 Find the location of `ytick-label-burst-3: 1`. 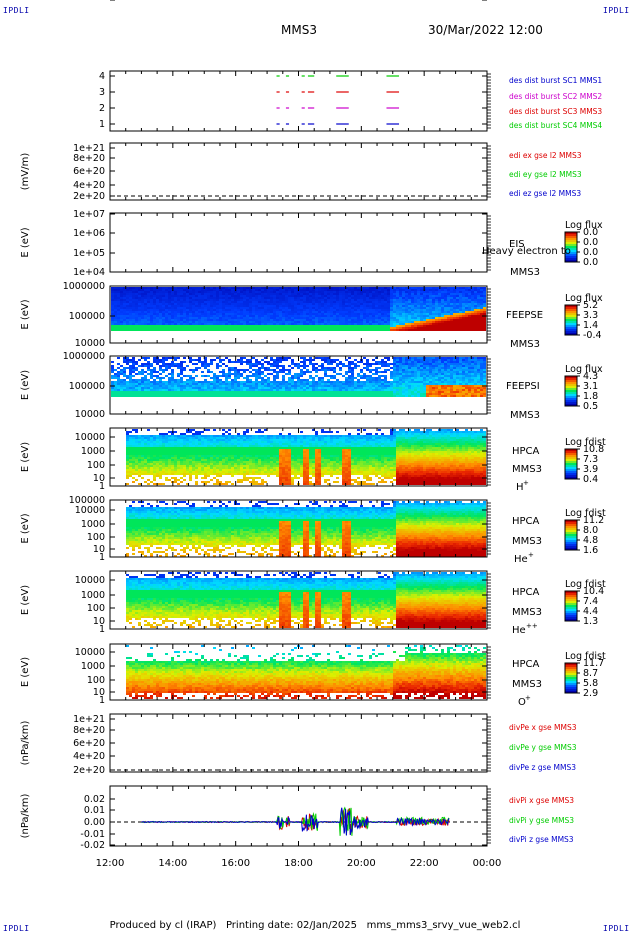

ytick-label-burst-3: 1 is located at coordinates (102, 124).